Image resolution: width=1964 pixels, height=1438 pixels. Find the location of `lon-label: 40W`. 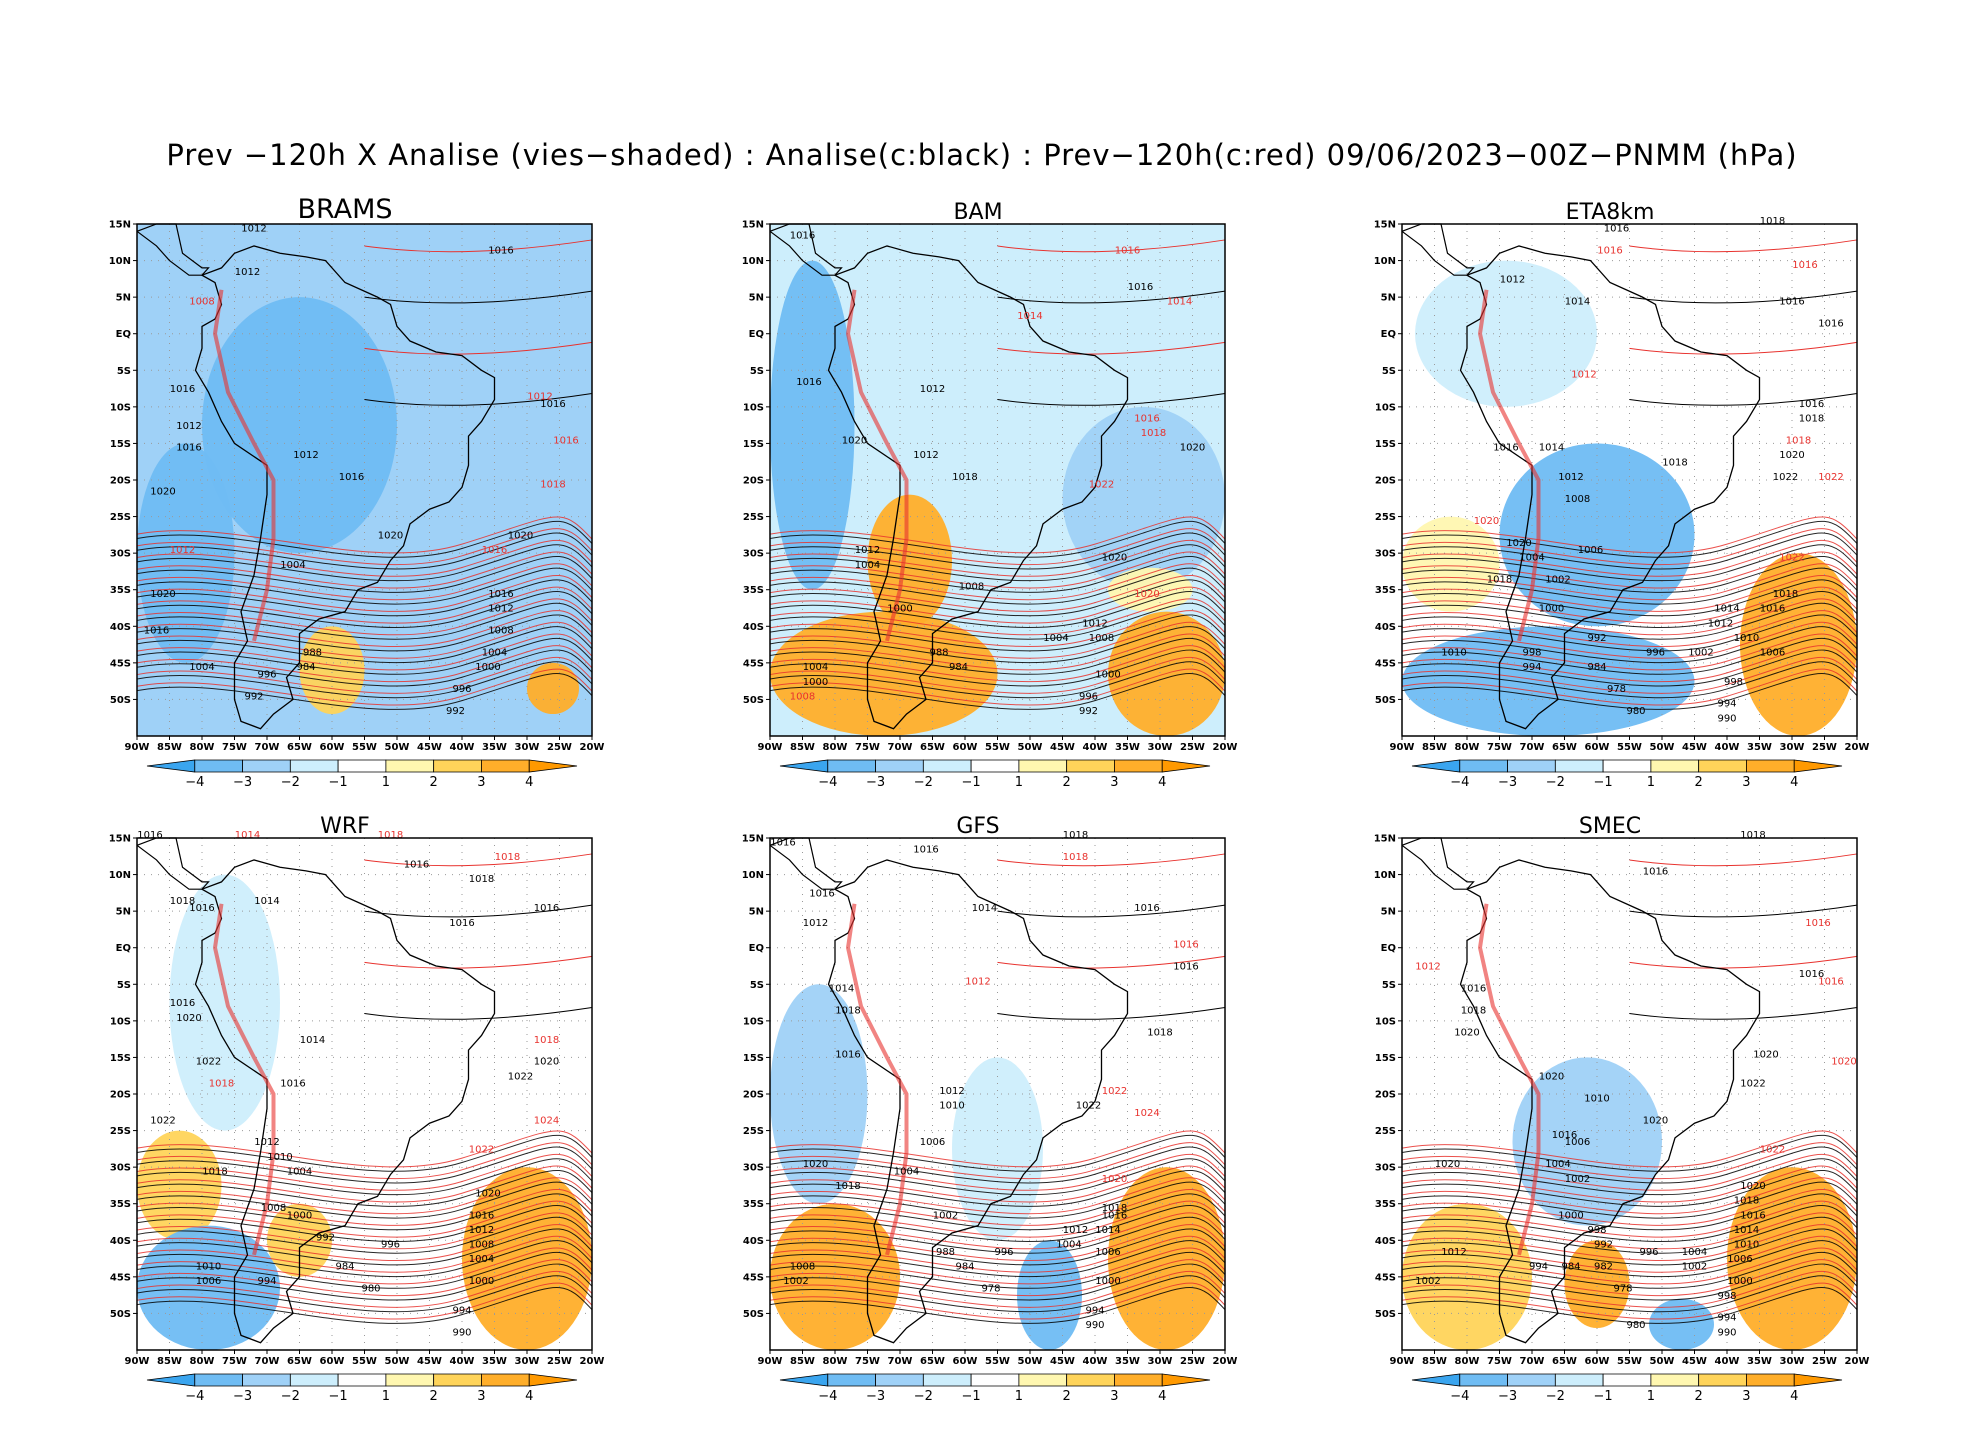

lon-label: 40W is located at coordinates (1095, 1361).